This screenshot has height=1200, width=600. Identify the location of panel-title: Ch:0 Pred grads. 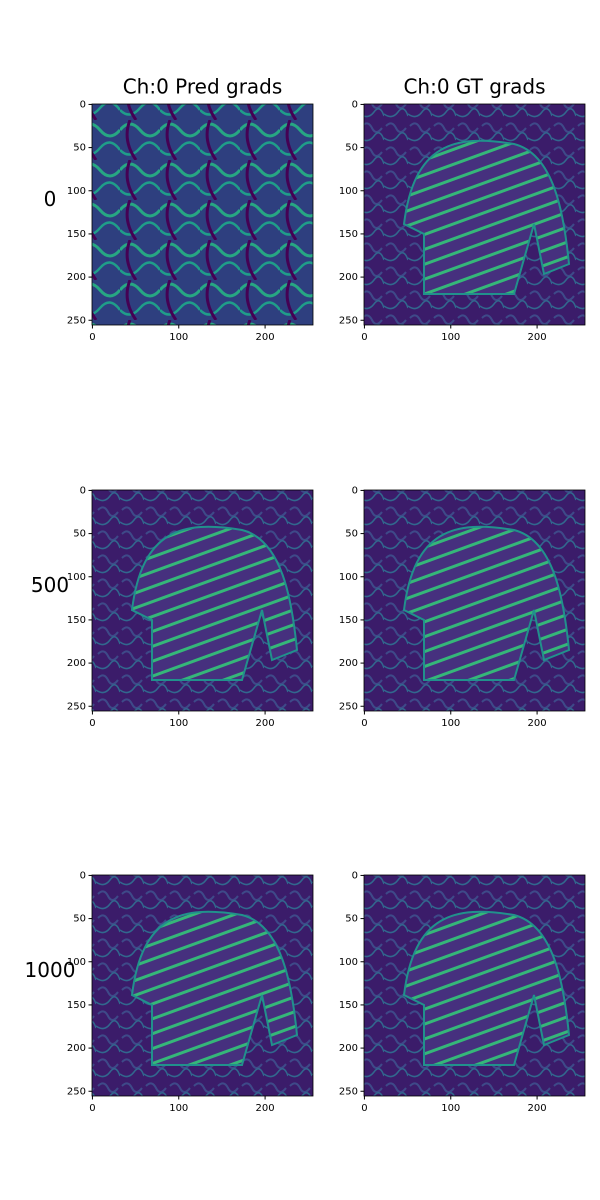
(203, 87).